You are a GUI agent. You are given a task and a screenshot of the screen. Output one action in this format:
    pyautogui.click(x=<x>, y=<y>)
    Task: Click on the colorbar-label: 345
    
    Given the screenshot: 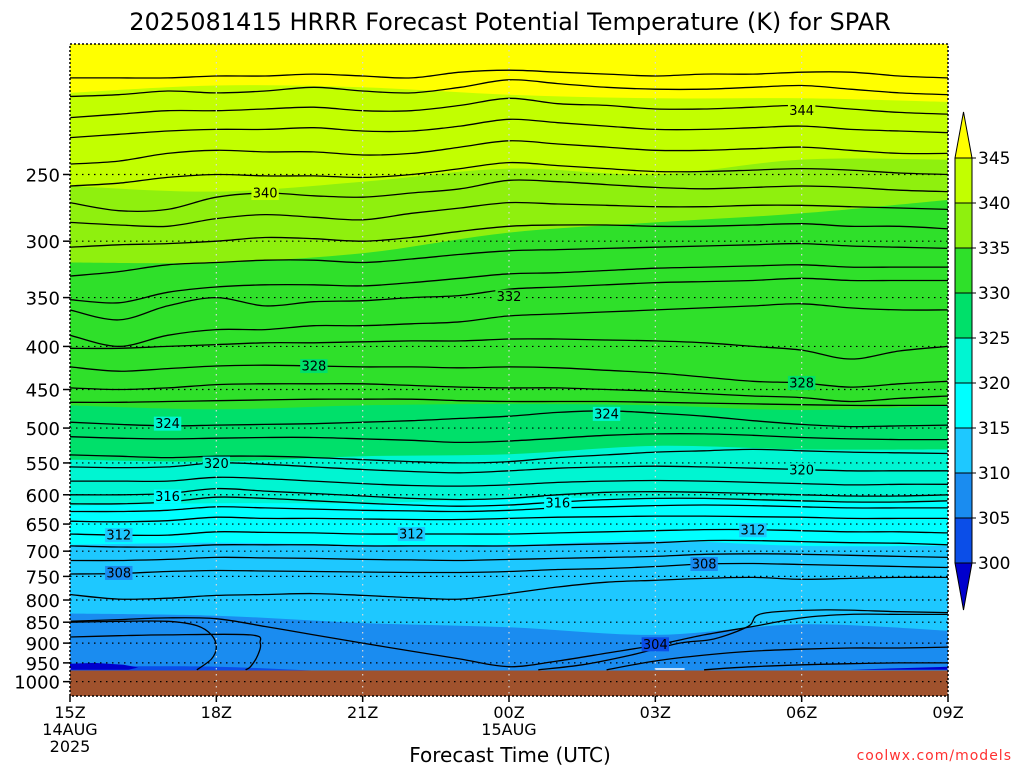 What is the action you would take?
    pyautogui.click(x=994, y=159)
    